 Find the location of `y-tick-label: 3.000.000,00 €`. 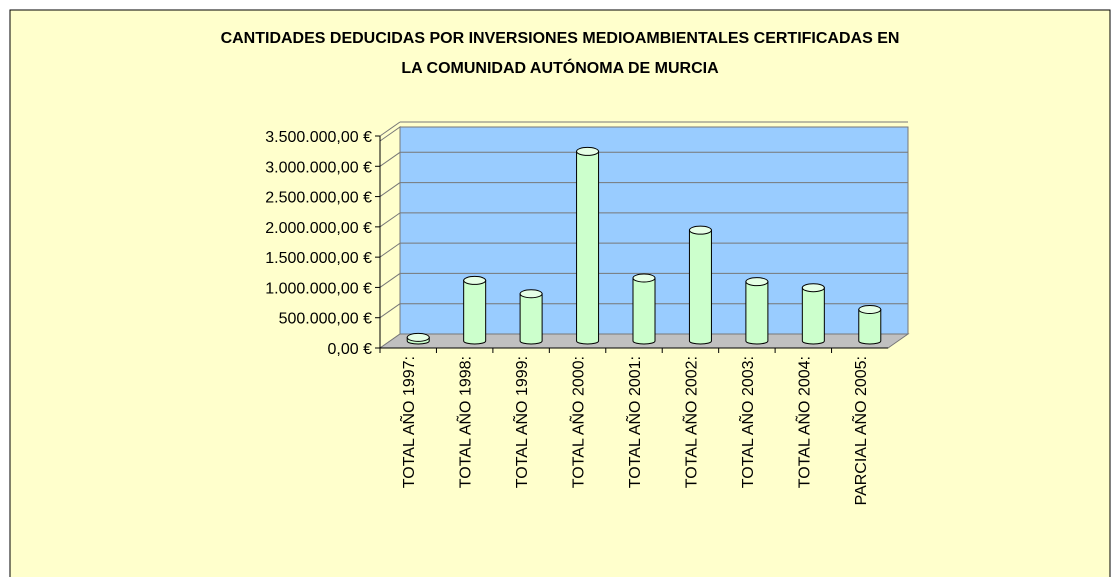

y-tick-label: 3.000.000,00 € is located at coordinates (318, 167).